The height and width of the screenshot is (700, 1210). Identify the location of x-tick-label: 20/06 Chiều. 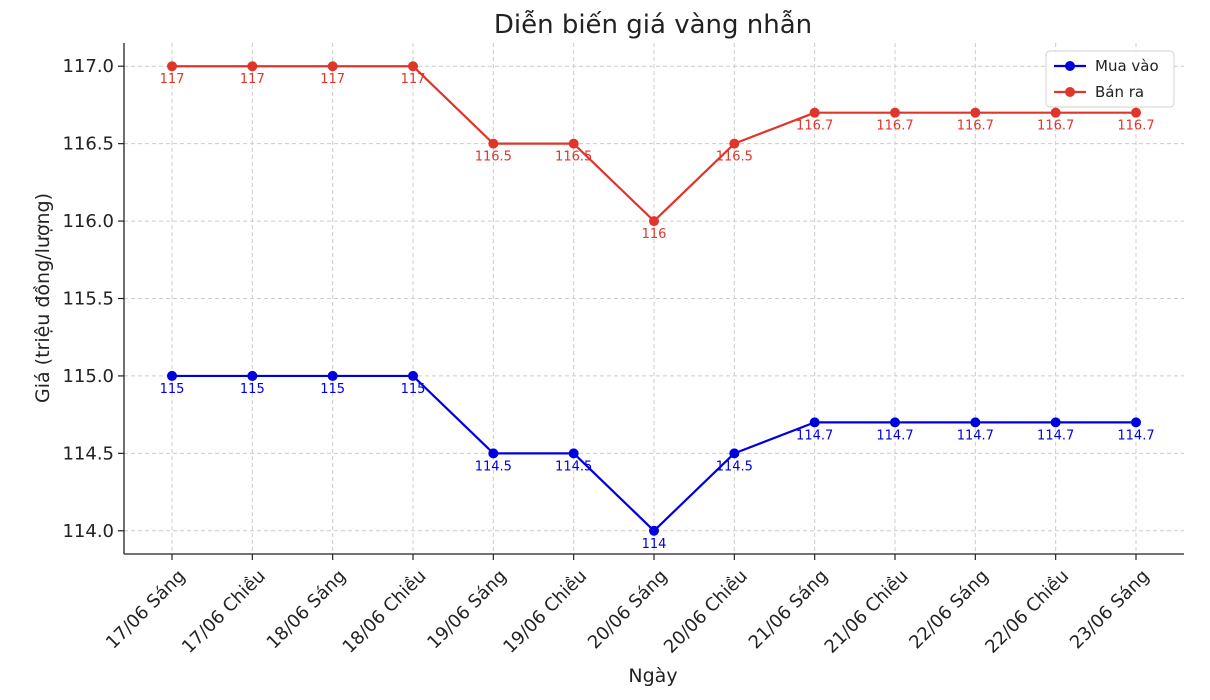
(706, 612).